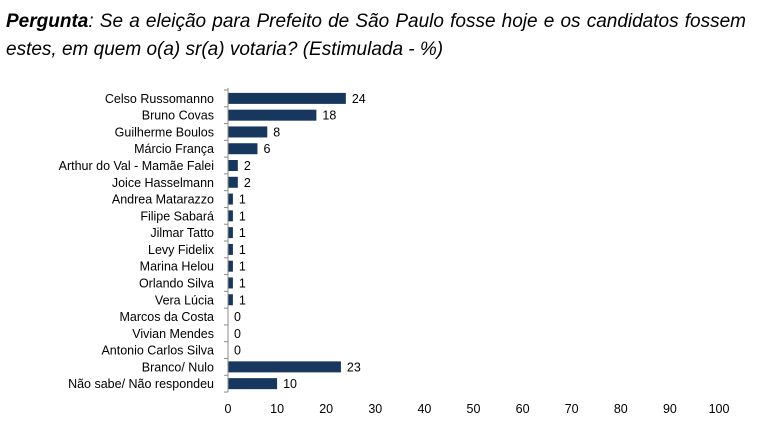 This screenshot has width=762, height=428. What do you see at coordinates (181, 250) in the screenshot?
I see `category-label: Levy Fidelix` at bounding box center [181, 250].